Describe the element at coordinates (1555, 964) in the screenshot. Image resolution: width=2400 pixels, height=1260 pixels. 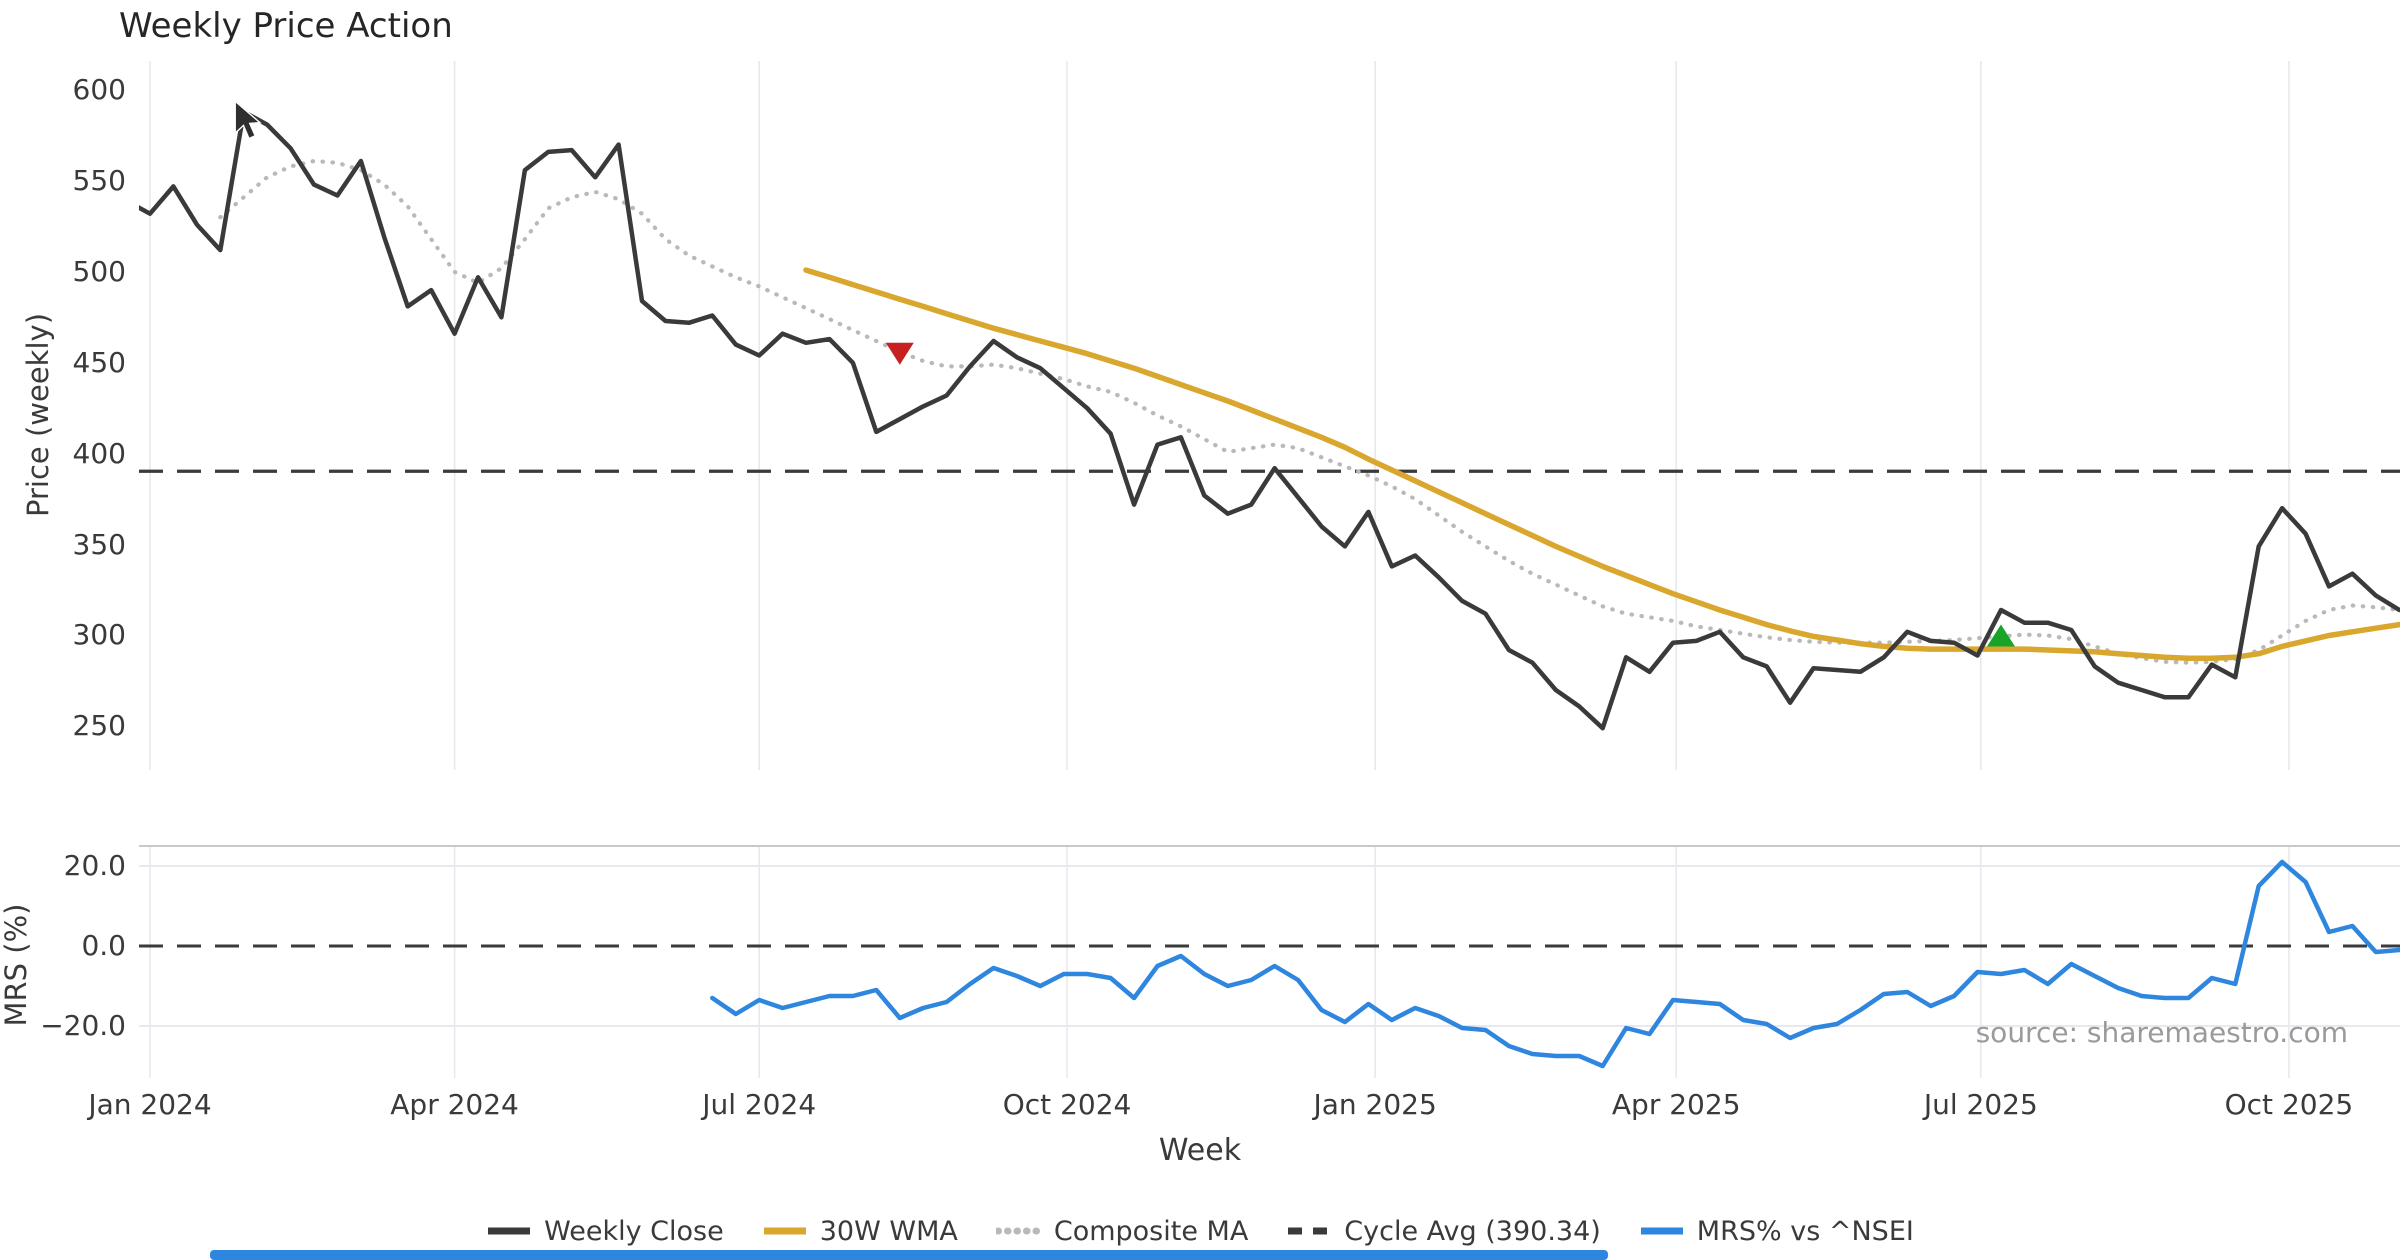
I see `series-mrs-vs-nsei` at that location.